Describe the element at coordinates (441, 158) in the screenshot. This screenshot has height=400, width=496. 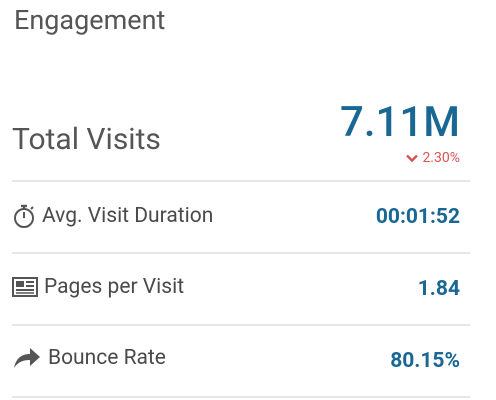
I see `change-text: 2.30%` at that location.